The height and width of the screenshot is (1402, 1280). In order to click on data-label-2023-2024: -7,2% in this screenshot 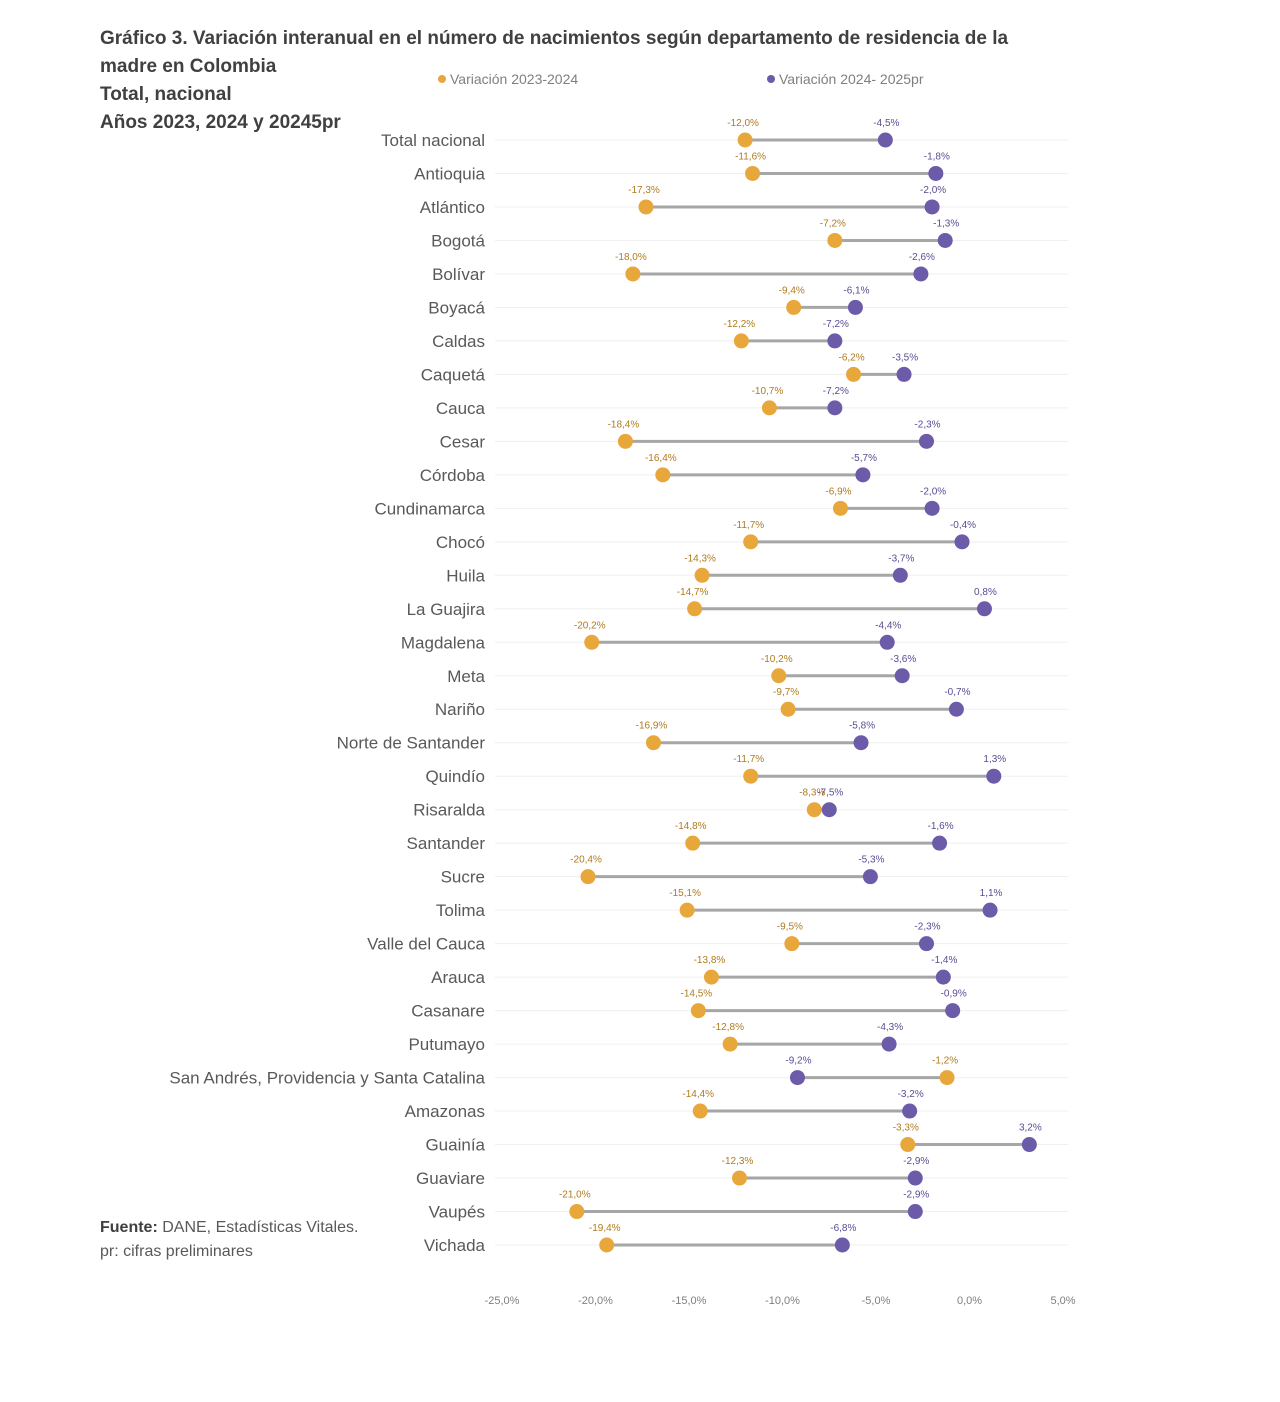, I will do `click(833, 223)`.